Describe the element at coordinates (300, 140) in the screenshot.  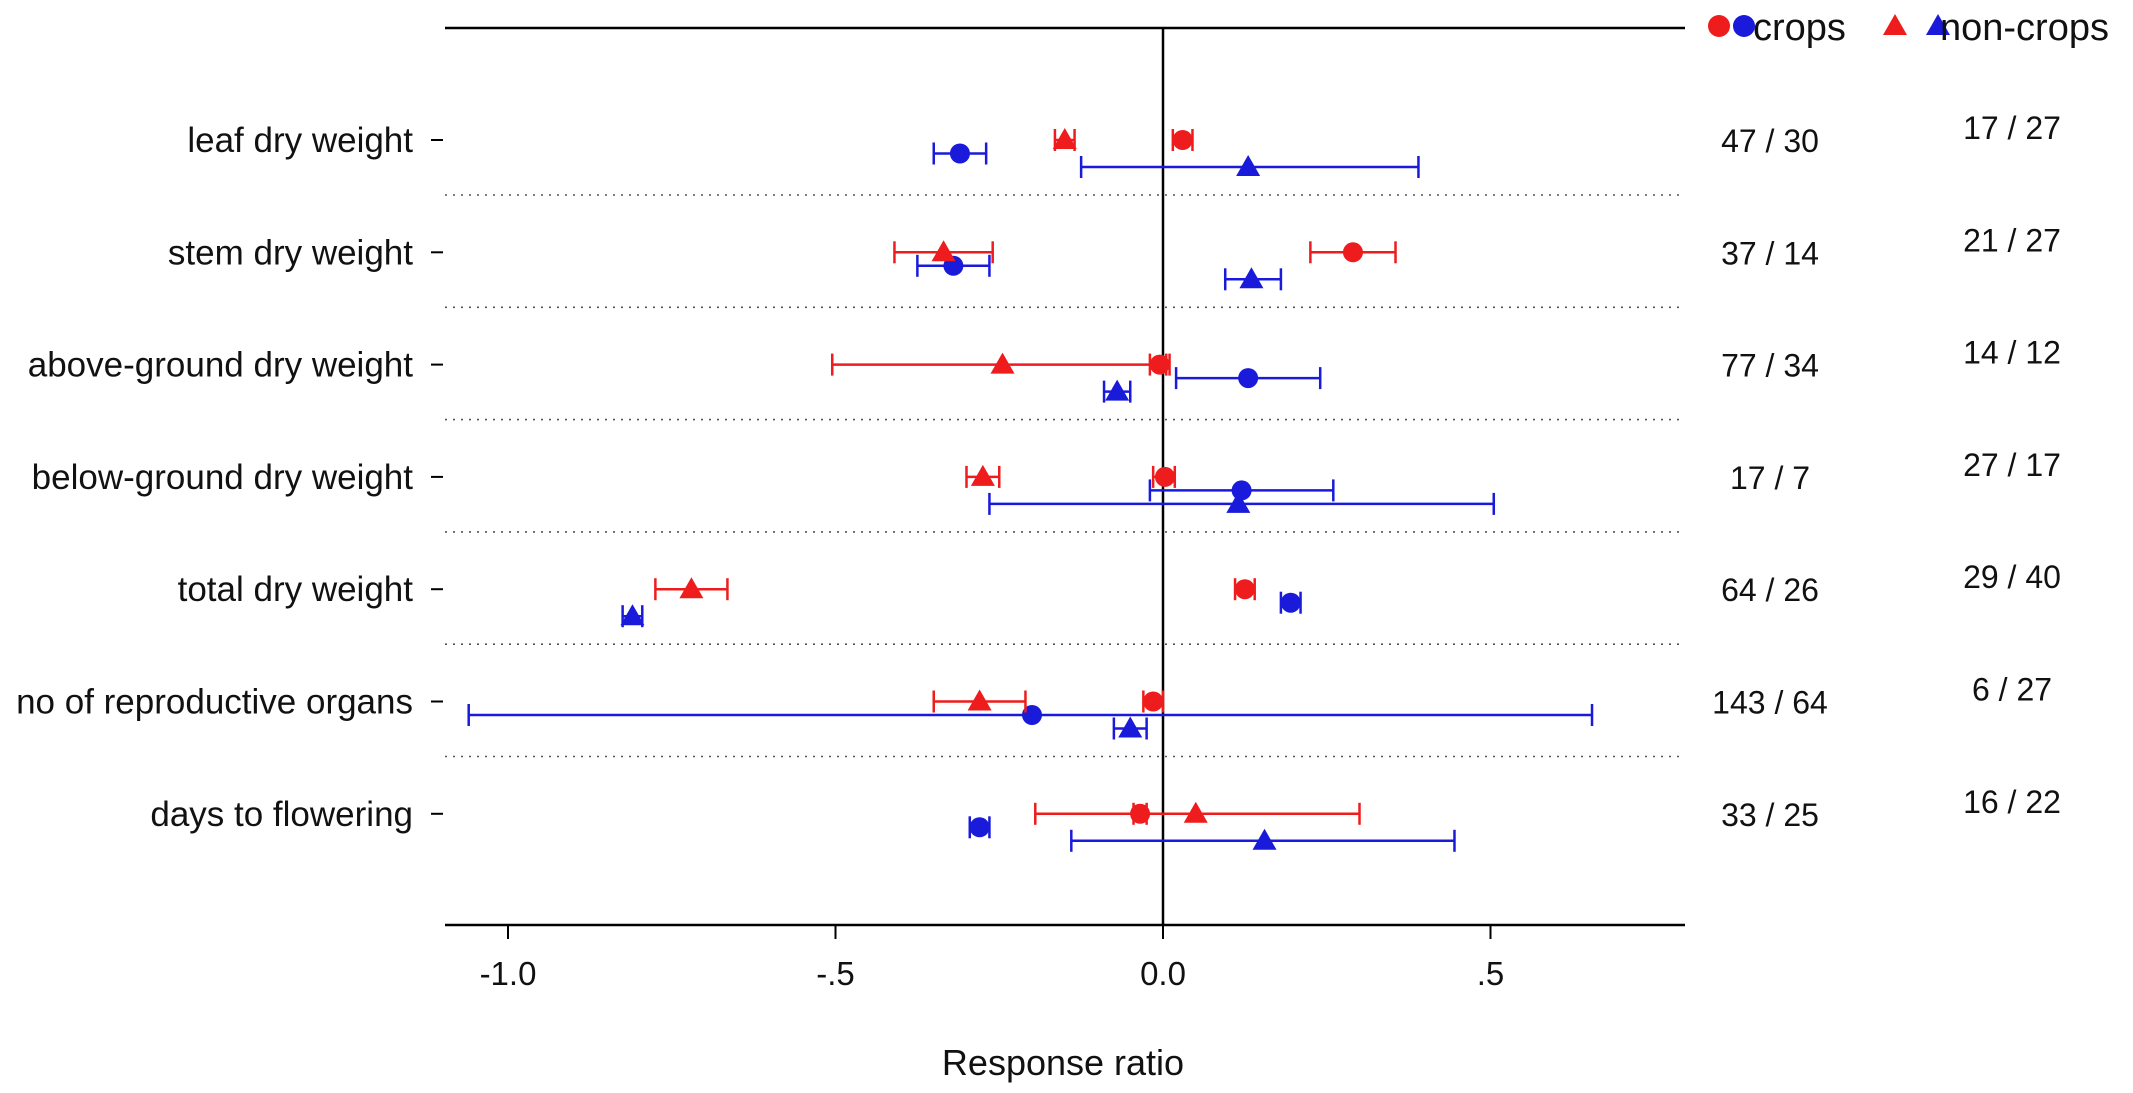
I see `category-label: leaf dry weight` at that location.